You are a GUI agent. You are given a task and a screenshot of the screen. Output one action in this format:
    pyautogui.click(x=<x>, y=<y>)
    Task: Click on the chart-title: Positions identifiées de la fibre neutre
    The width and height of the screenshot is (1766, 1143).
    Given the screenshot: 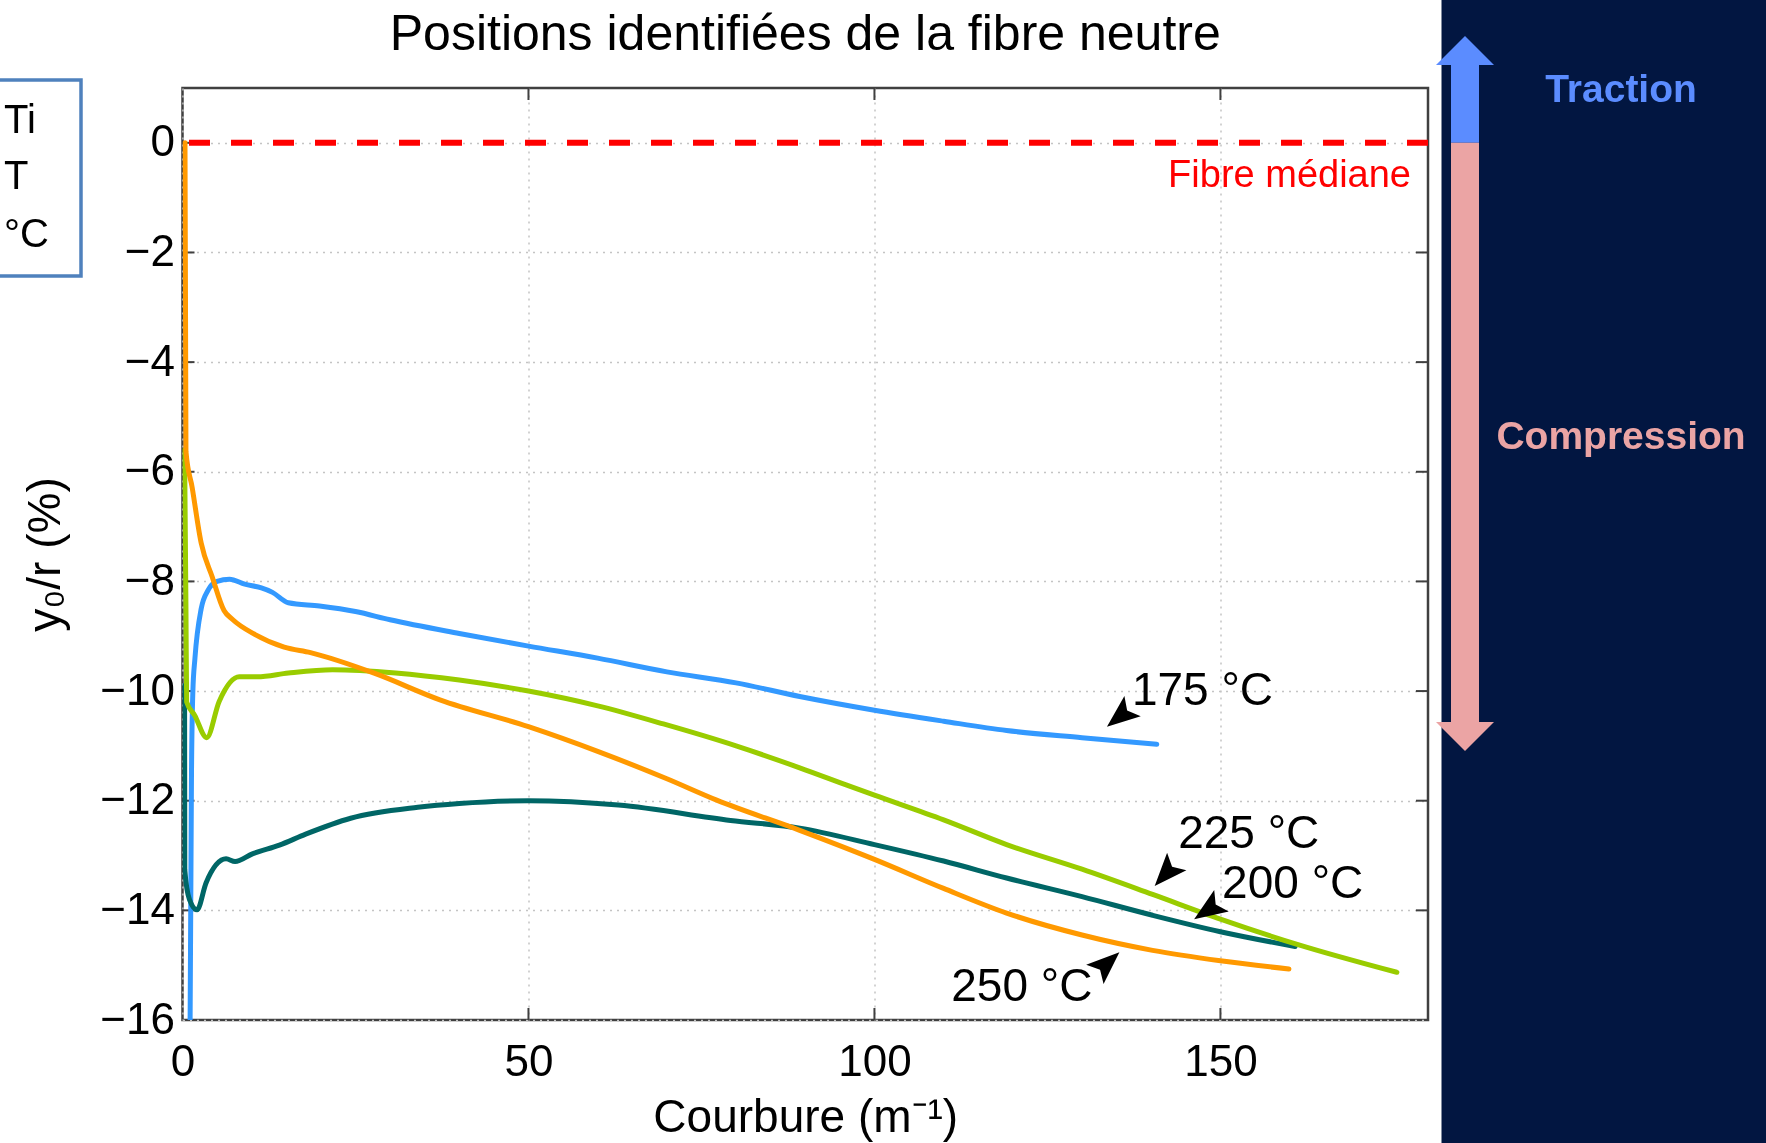 What is the action you would take?
    pyautogui.click(x=805, y=33)
    